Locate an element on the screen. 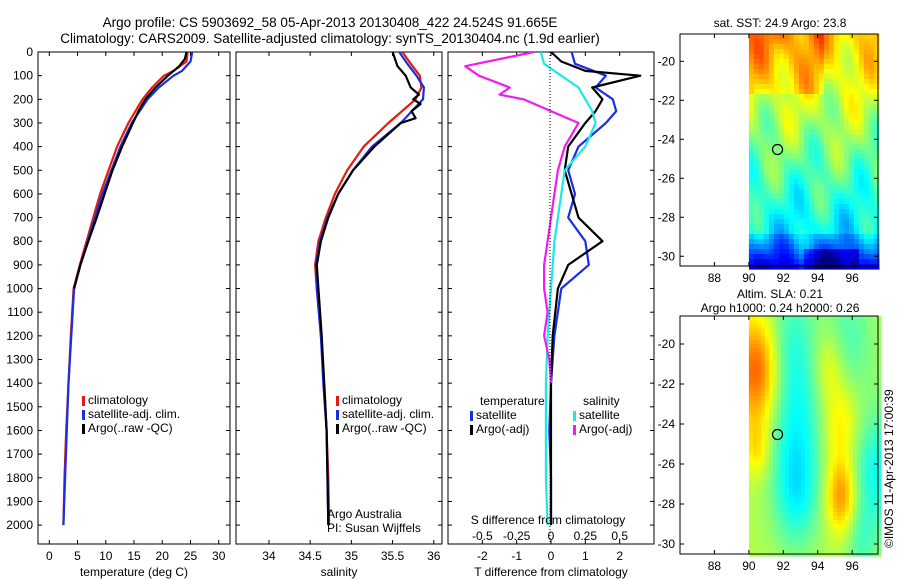 The height and width of the screenshot is (580, 900). map-xtick-label: 90 is located at coordinates (749, 278).